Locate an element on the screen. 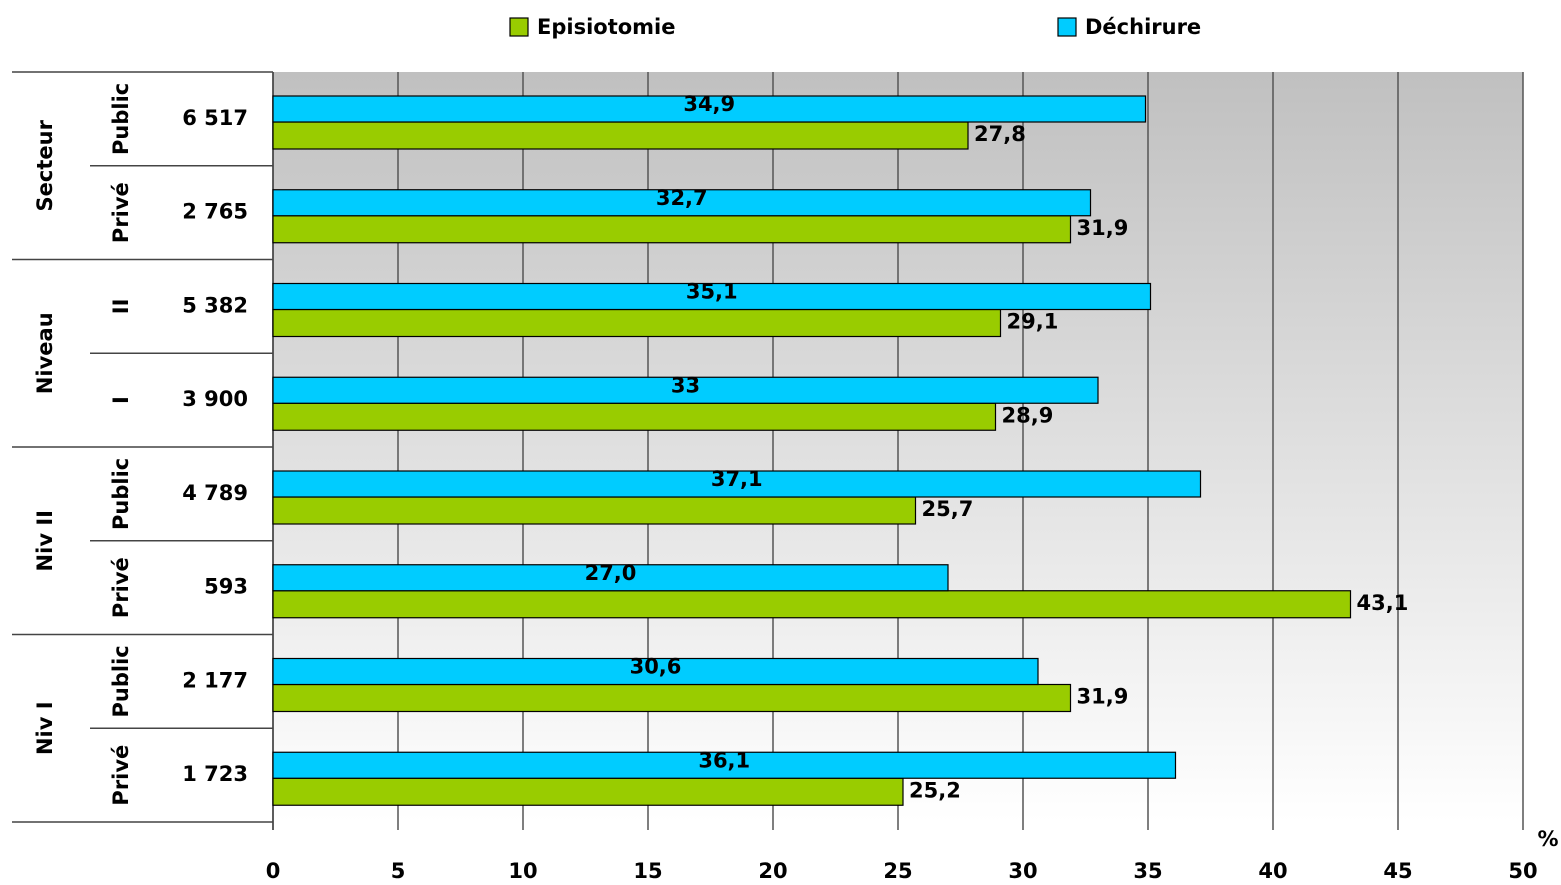 Image resolution: width=1561 pixels, height=885 pixels. value-label: 29,1 is located at coordinates (1033, 322).